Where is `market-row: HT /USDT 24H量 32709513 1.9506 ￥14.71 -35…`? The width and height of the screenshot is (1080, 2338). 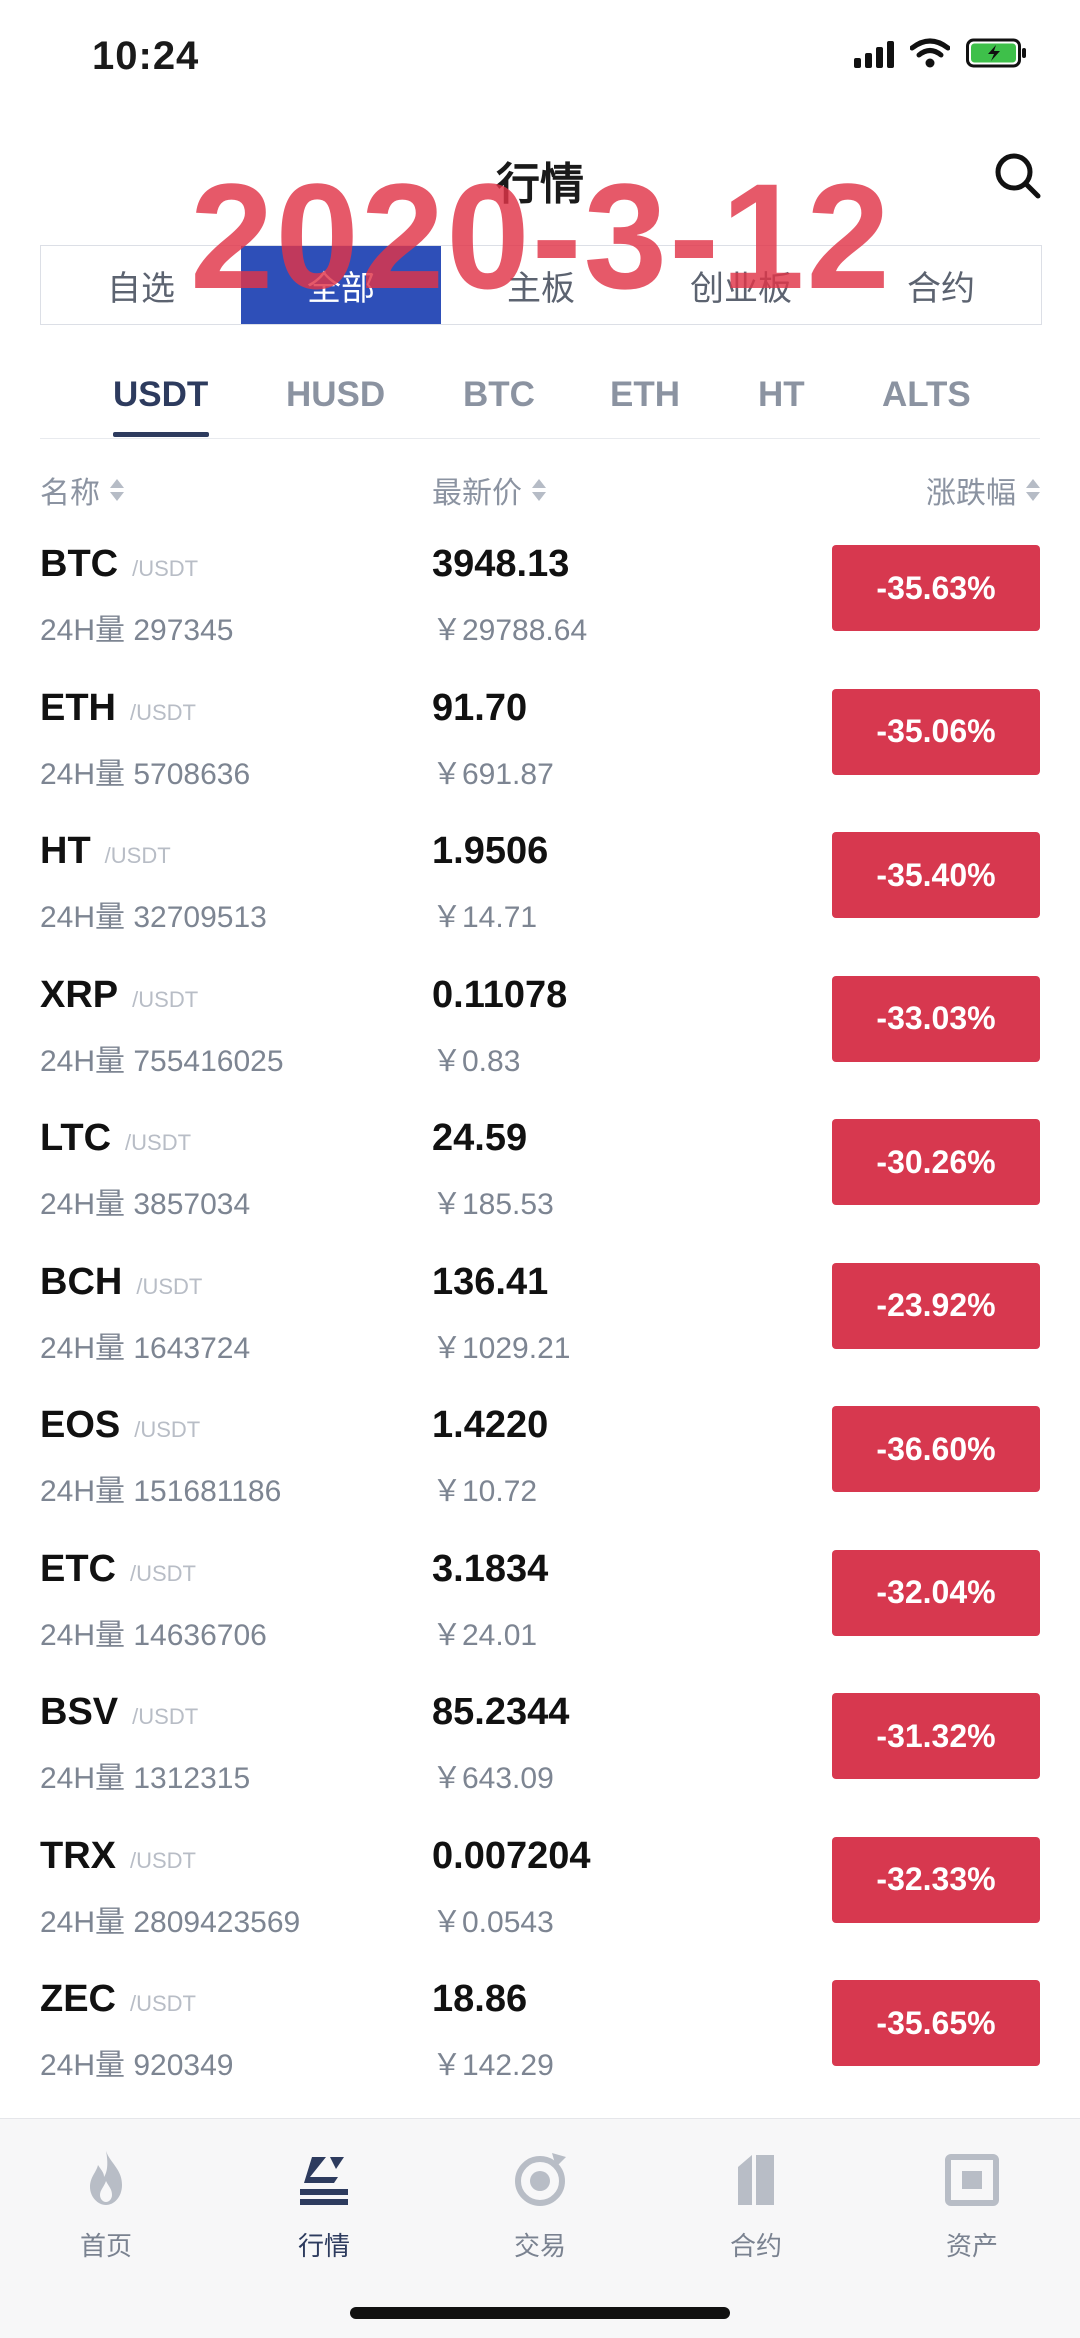
market-row: HT /USDT 24H量 32709513 1.9506 ￥14.71 -35… is located at coordinates (540, 884).